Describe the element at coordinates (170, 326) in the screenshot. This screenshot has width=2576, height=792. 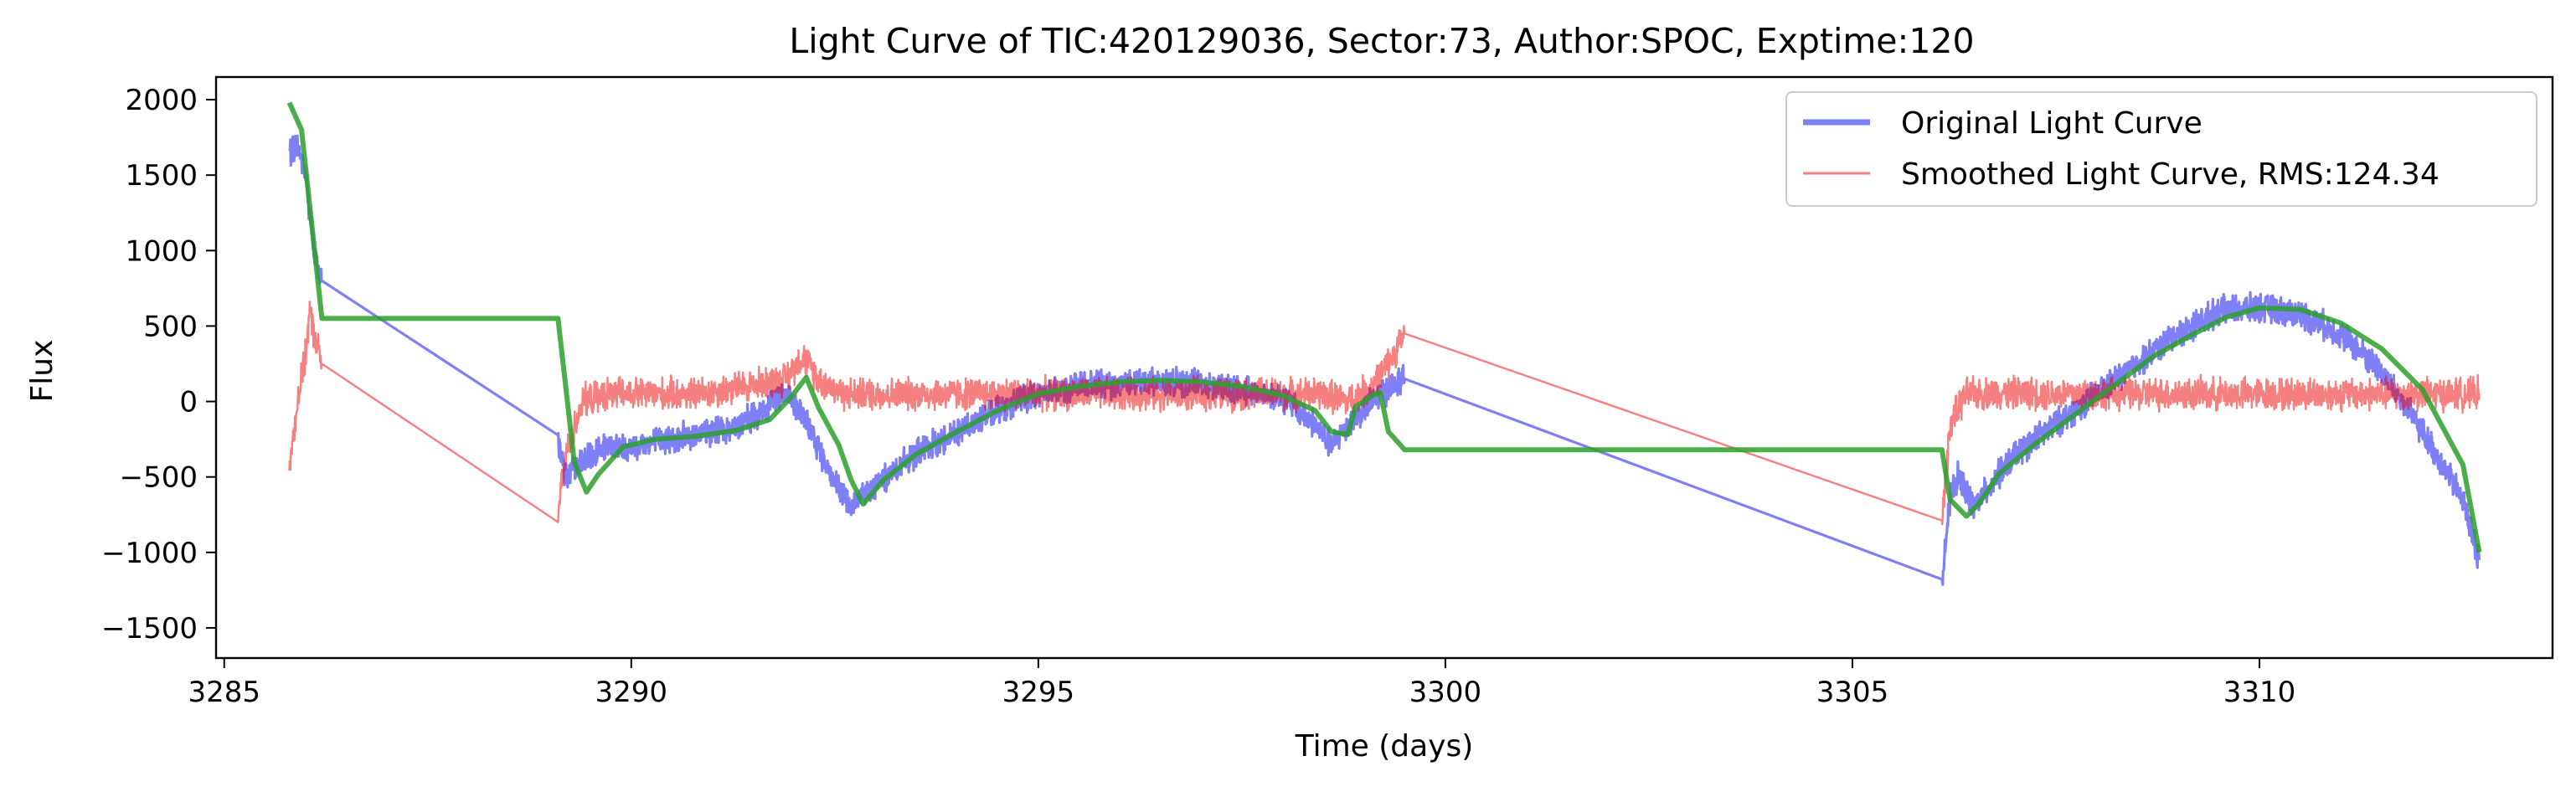
I see `y-tick-label: 500` at that location.